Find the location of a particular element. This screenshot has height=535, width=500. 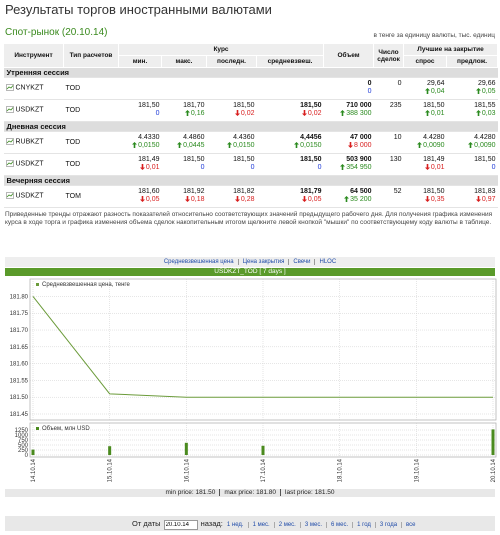

period-link: 3 года is located at coordinates (388, 525).